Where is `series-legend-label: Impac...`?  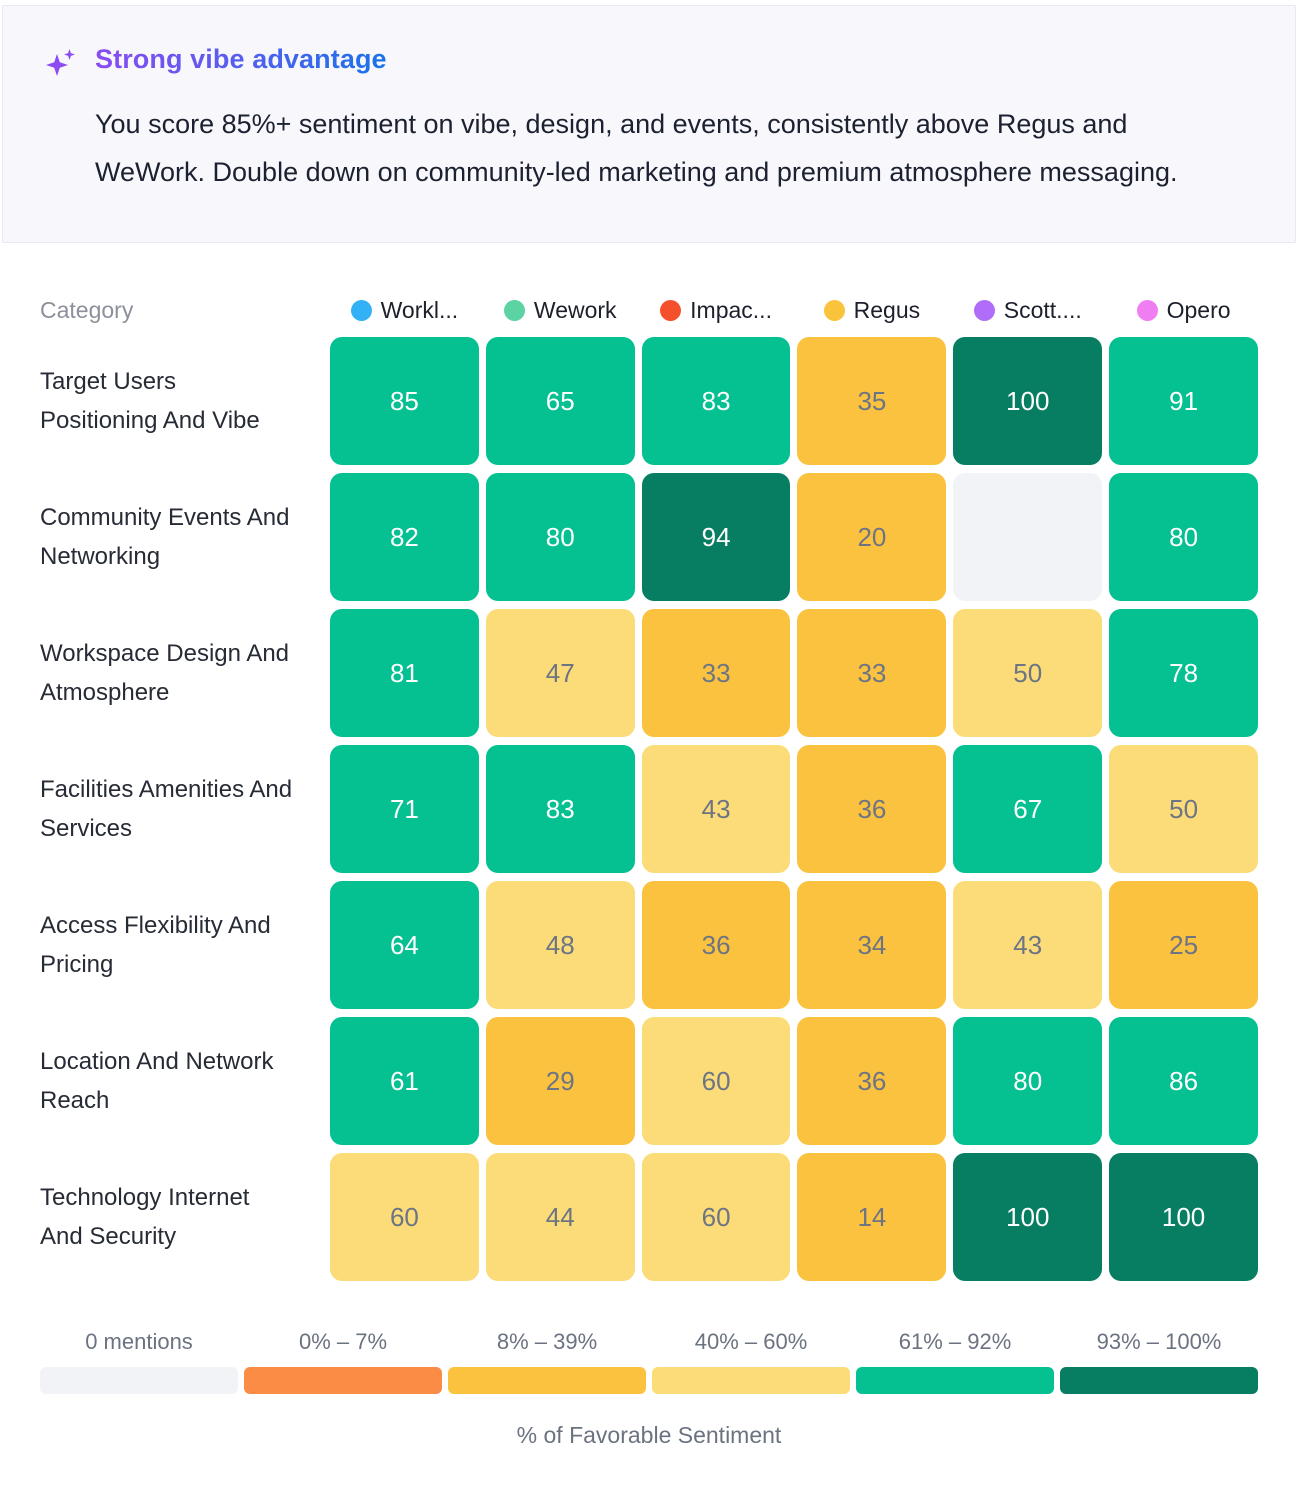 series-legend-label: Impac... is located at coordinates (731, 310).